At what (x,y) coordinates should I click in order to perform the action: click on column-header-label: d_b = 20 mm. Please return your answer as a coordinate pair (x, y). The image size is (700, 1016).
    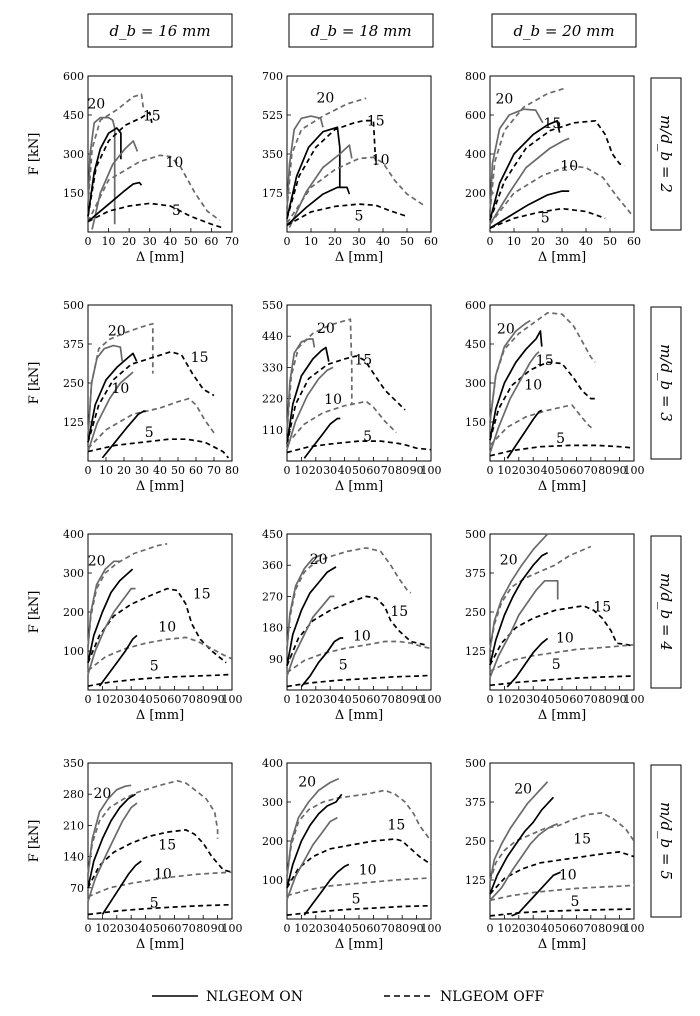
    Looking at the image, I should click on (563, 31).